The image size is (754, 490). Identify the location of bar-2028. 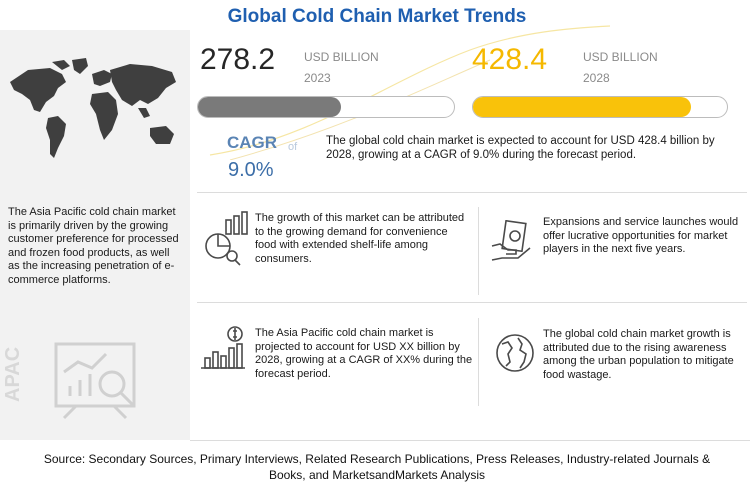
(582, 107).